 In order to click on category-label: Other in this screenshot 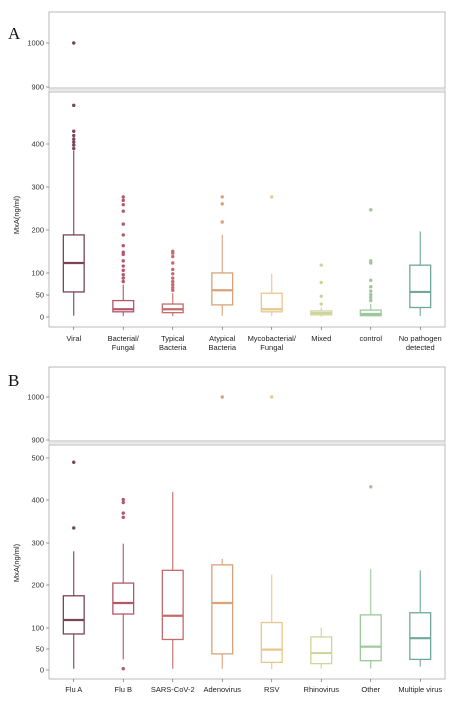, I will do `click(370, 689)`.